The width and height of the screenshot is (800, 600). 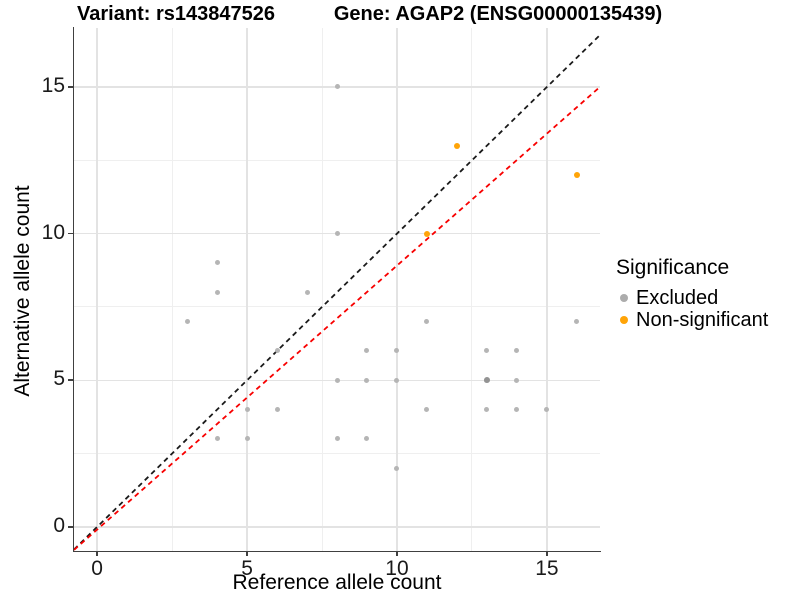 I want to click on excluded-dot-icon, so click(x=624, y=298).